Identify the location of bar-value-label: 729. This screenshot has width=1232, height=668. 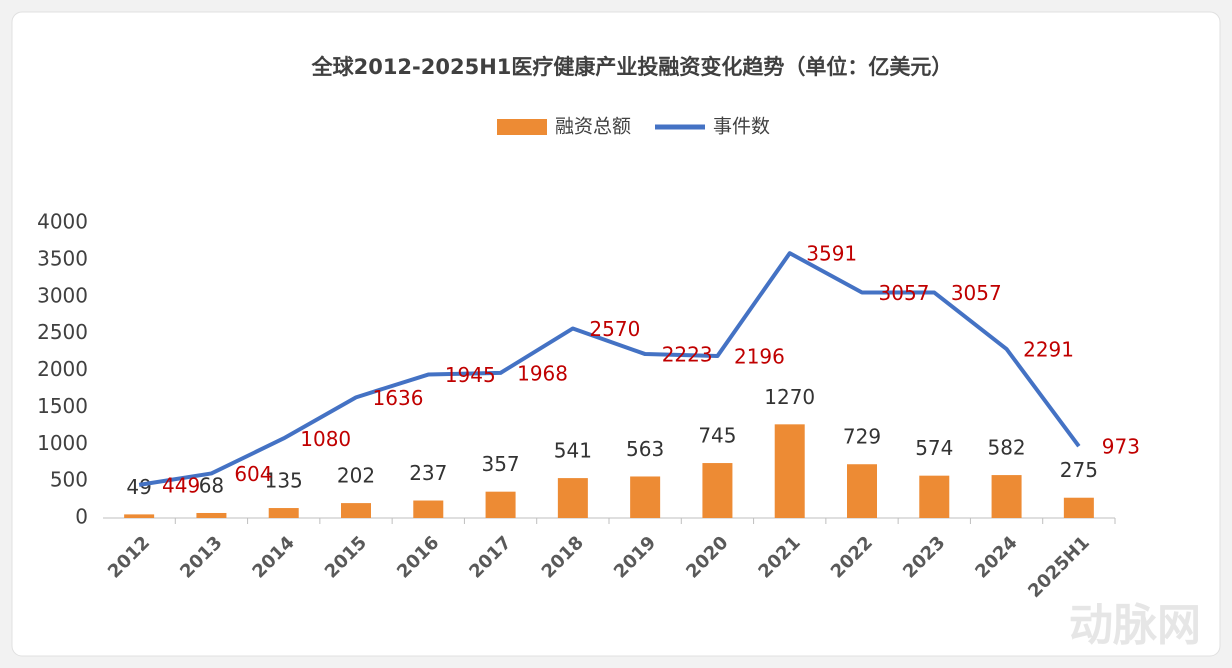
(862, 437).